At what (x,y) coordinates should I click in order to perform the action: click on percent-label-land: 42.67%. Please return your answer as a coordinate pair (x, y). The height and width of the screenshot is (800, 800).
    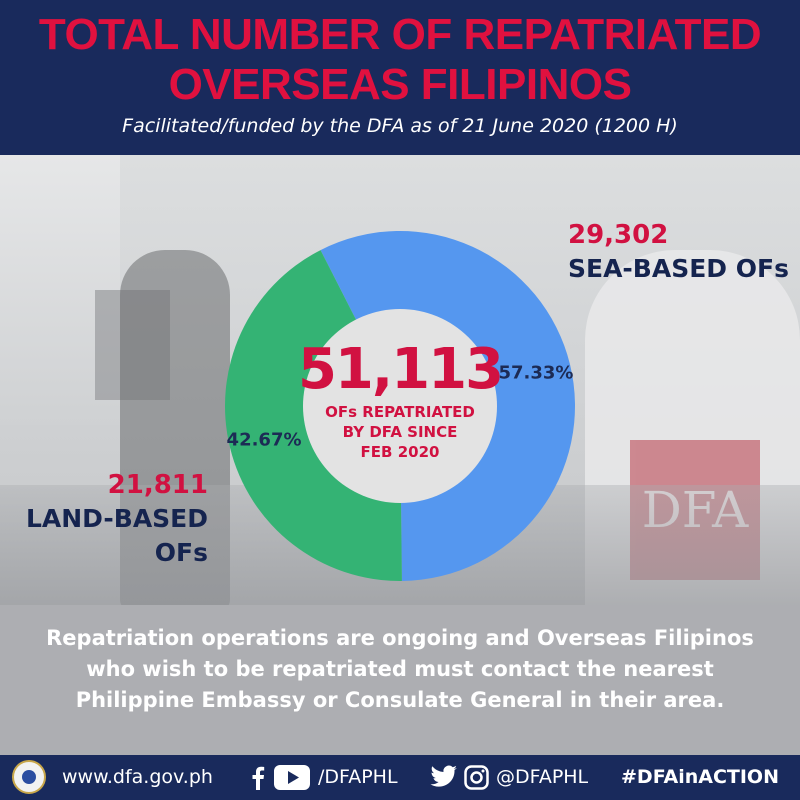
    Looking at the image, I should click on (264, 439).